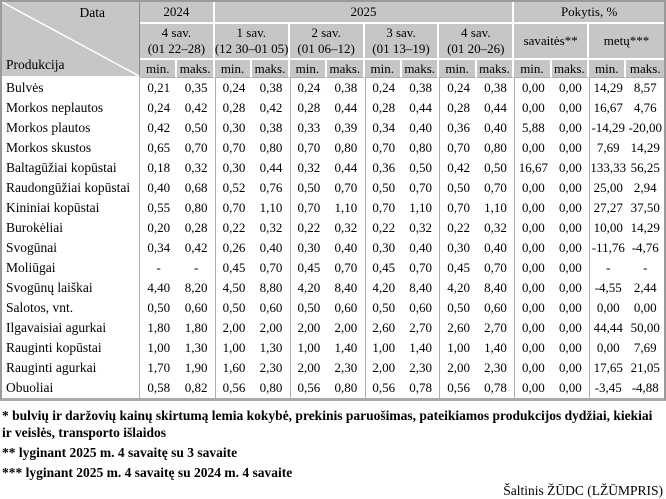  What do you see at coordinates (645, 188) in the screenshot?
I see `value-cell: 2,94` at bounding box center [645, 188].